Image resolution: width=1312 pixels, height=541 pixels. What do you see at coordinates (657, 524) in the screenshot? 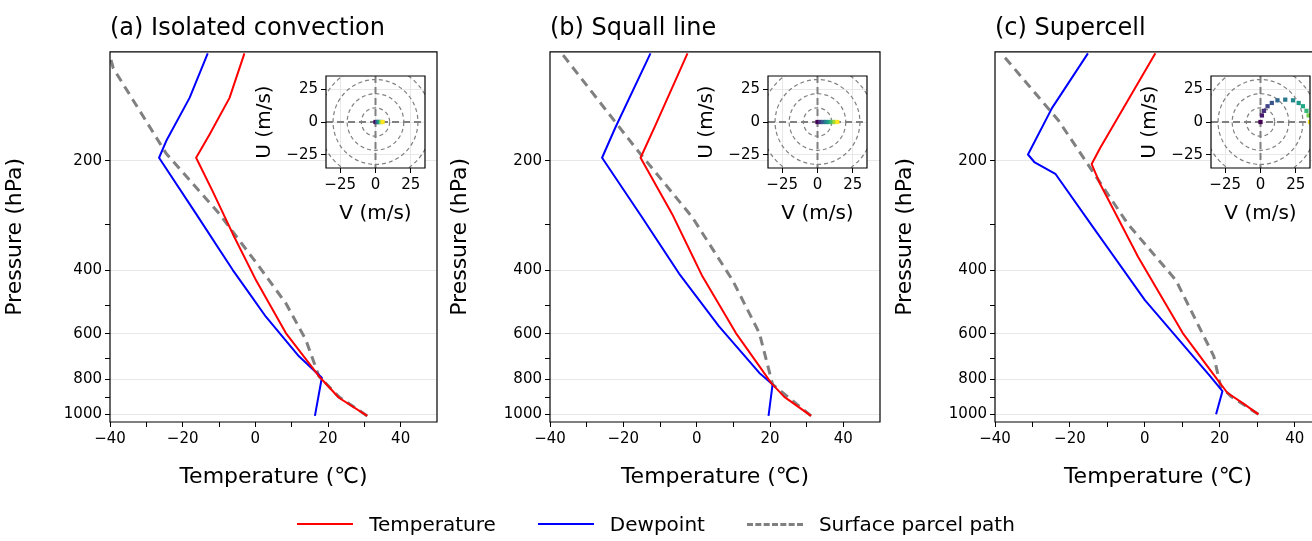
I see `legend-label: Dewpoint` at bounding box center [657, 524].